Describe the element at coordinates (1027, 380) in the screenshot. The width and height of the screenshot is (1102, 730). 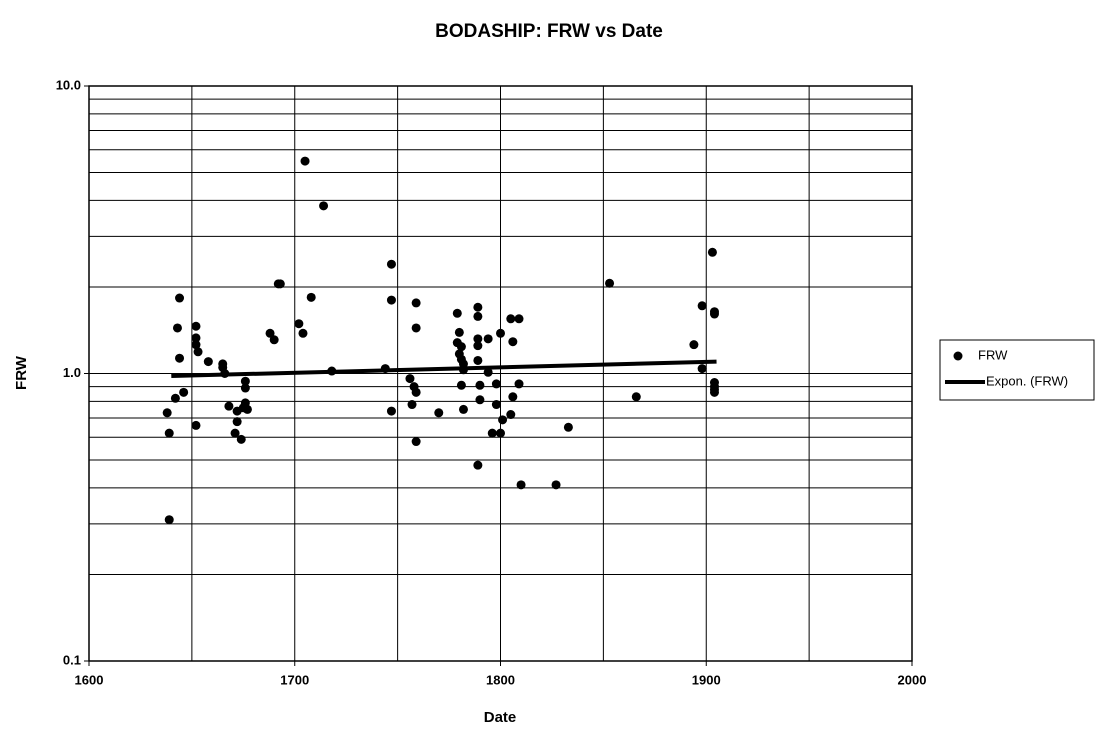
I see `legend-label: Expon. (FRW)` at that location.